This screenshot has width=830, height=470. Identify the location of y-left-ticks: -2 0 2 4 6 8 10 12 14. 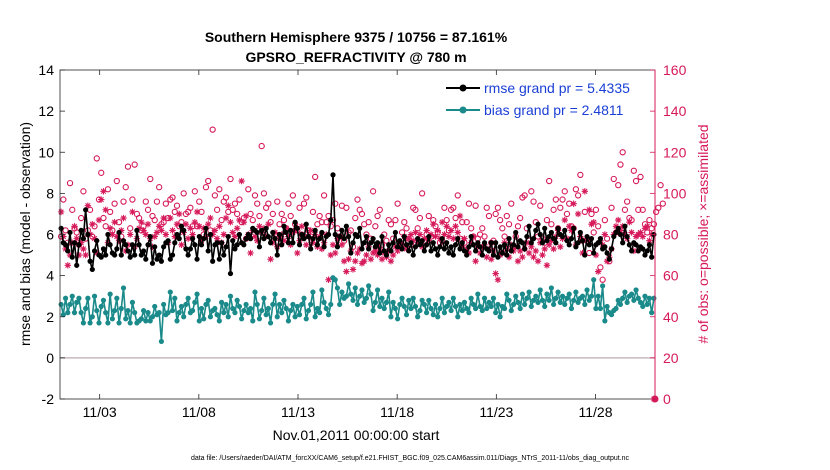
(51, 234).